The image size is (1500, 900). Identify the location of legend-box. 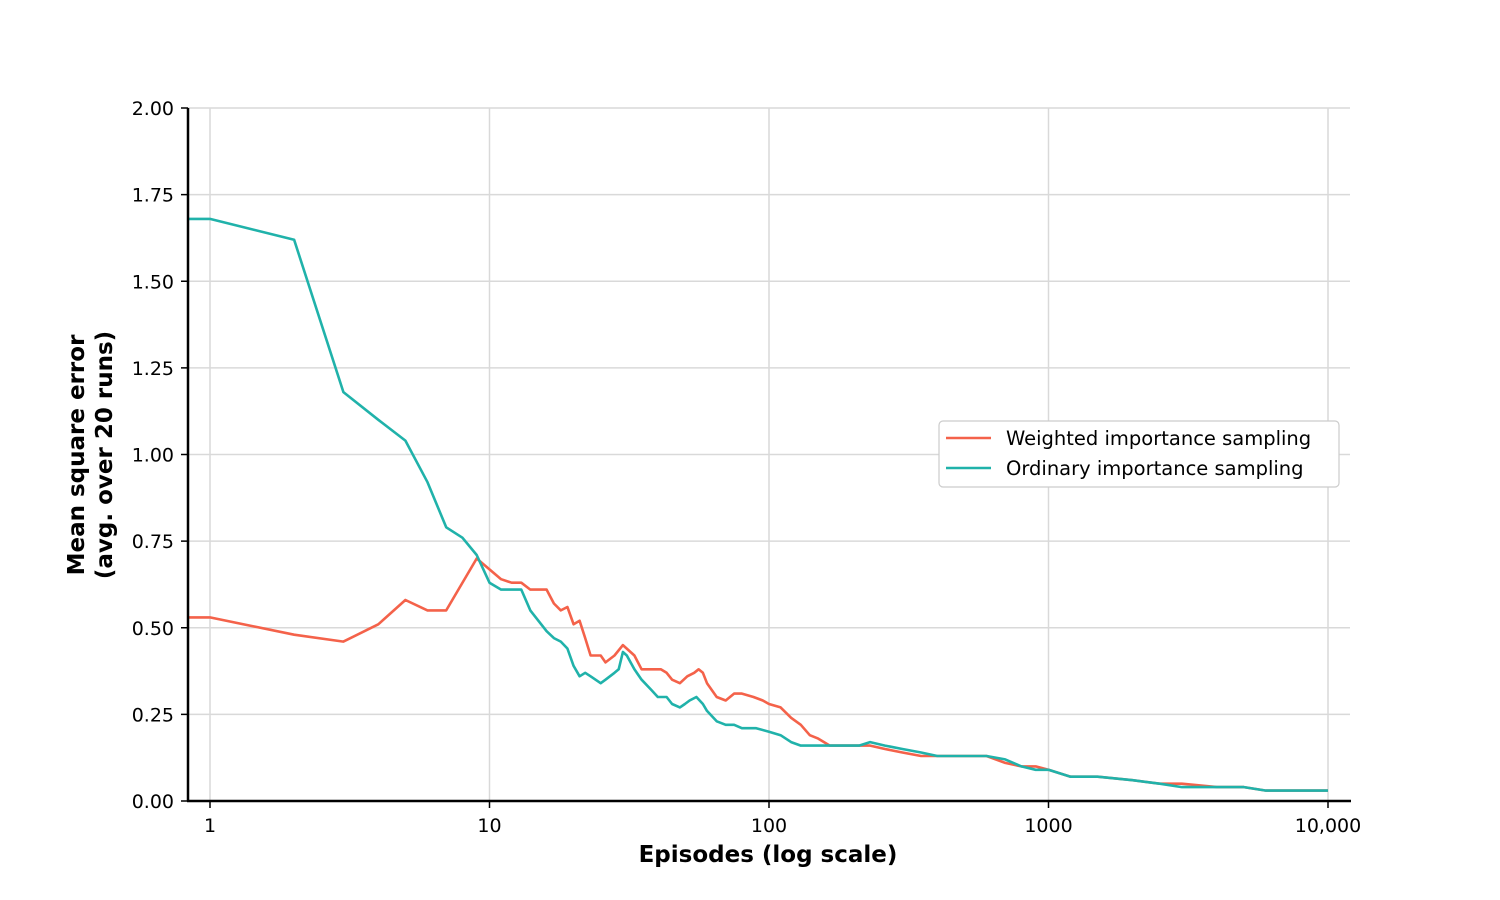
(1139, 454).